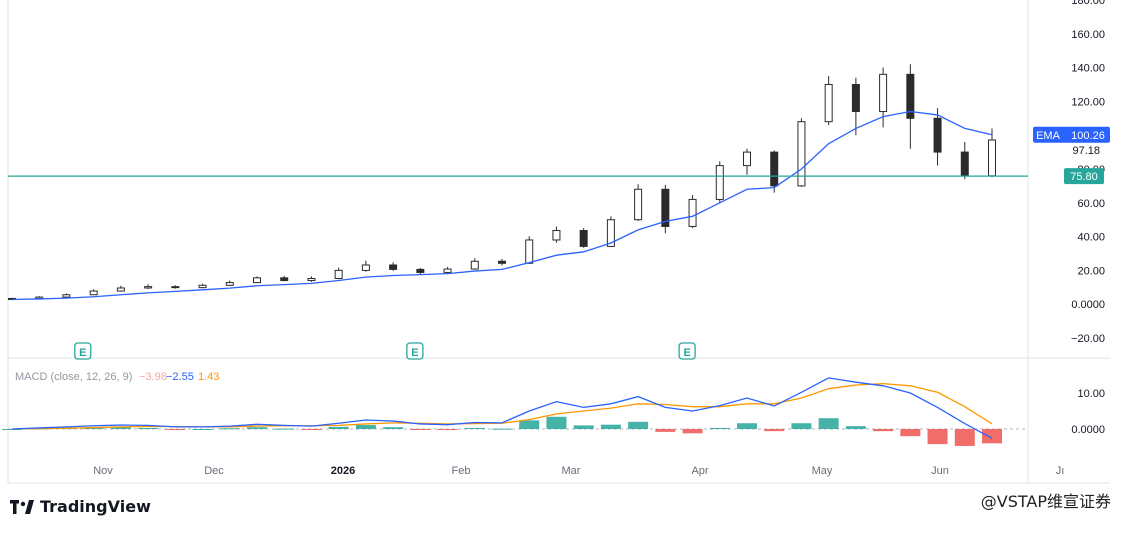 The height and width of the screenshot is (533, 1123). What do you see at coordinates (1091, 204) in the screenshot?
I see `y-tick-label: 60.00` at bounding box center [1091, 204].